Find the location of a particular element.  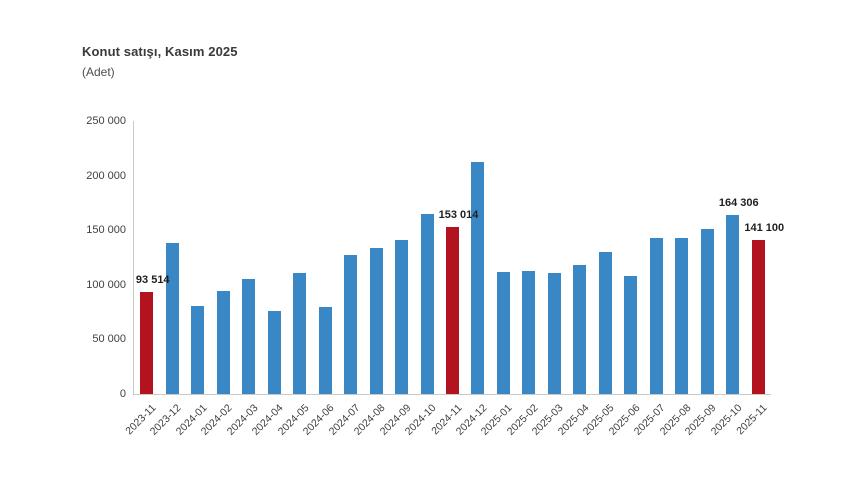

bar-value-label: 141 100 is located at coordinates (764, 227).